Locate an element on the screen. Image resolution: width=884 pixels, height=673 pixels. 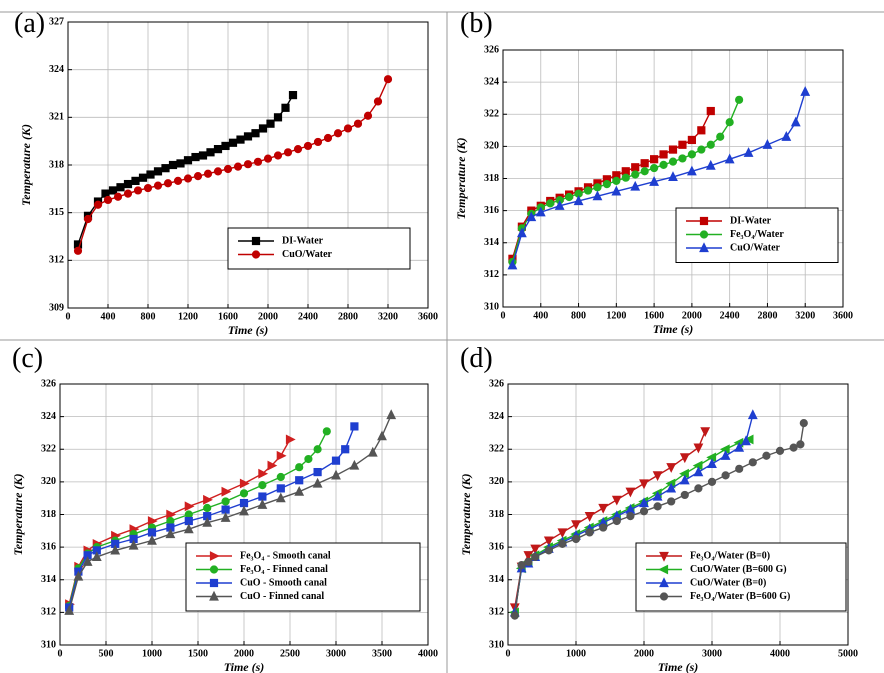
y-tick-label: 310 is located at coordinates (491, 306).